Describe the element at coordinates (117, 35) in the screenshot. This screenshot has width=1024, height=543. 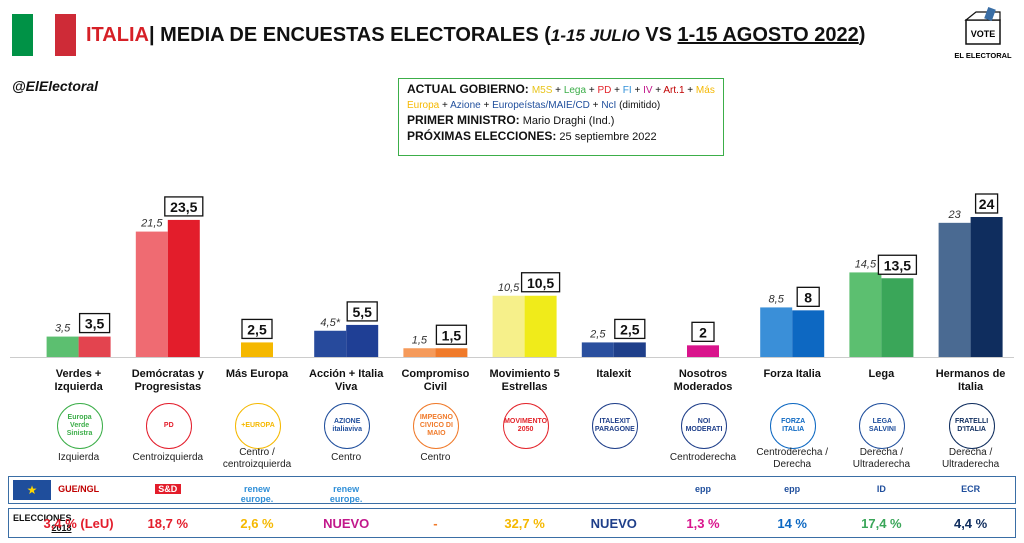
I see `title-country: ITALIA` at that location.